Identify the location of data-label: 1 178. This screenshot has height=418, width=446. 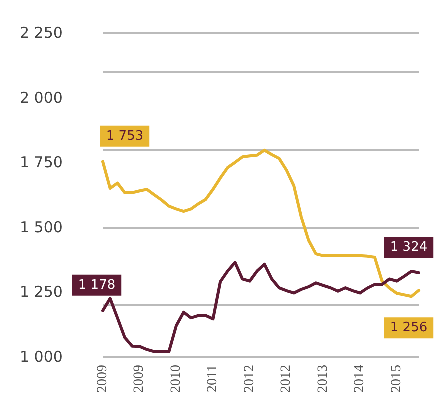
(97, 285).